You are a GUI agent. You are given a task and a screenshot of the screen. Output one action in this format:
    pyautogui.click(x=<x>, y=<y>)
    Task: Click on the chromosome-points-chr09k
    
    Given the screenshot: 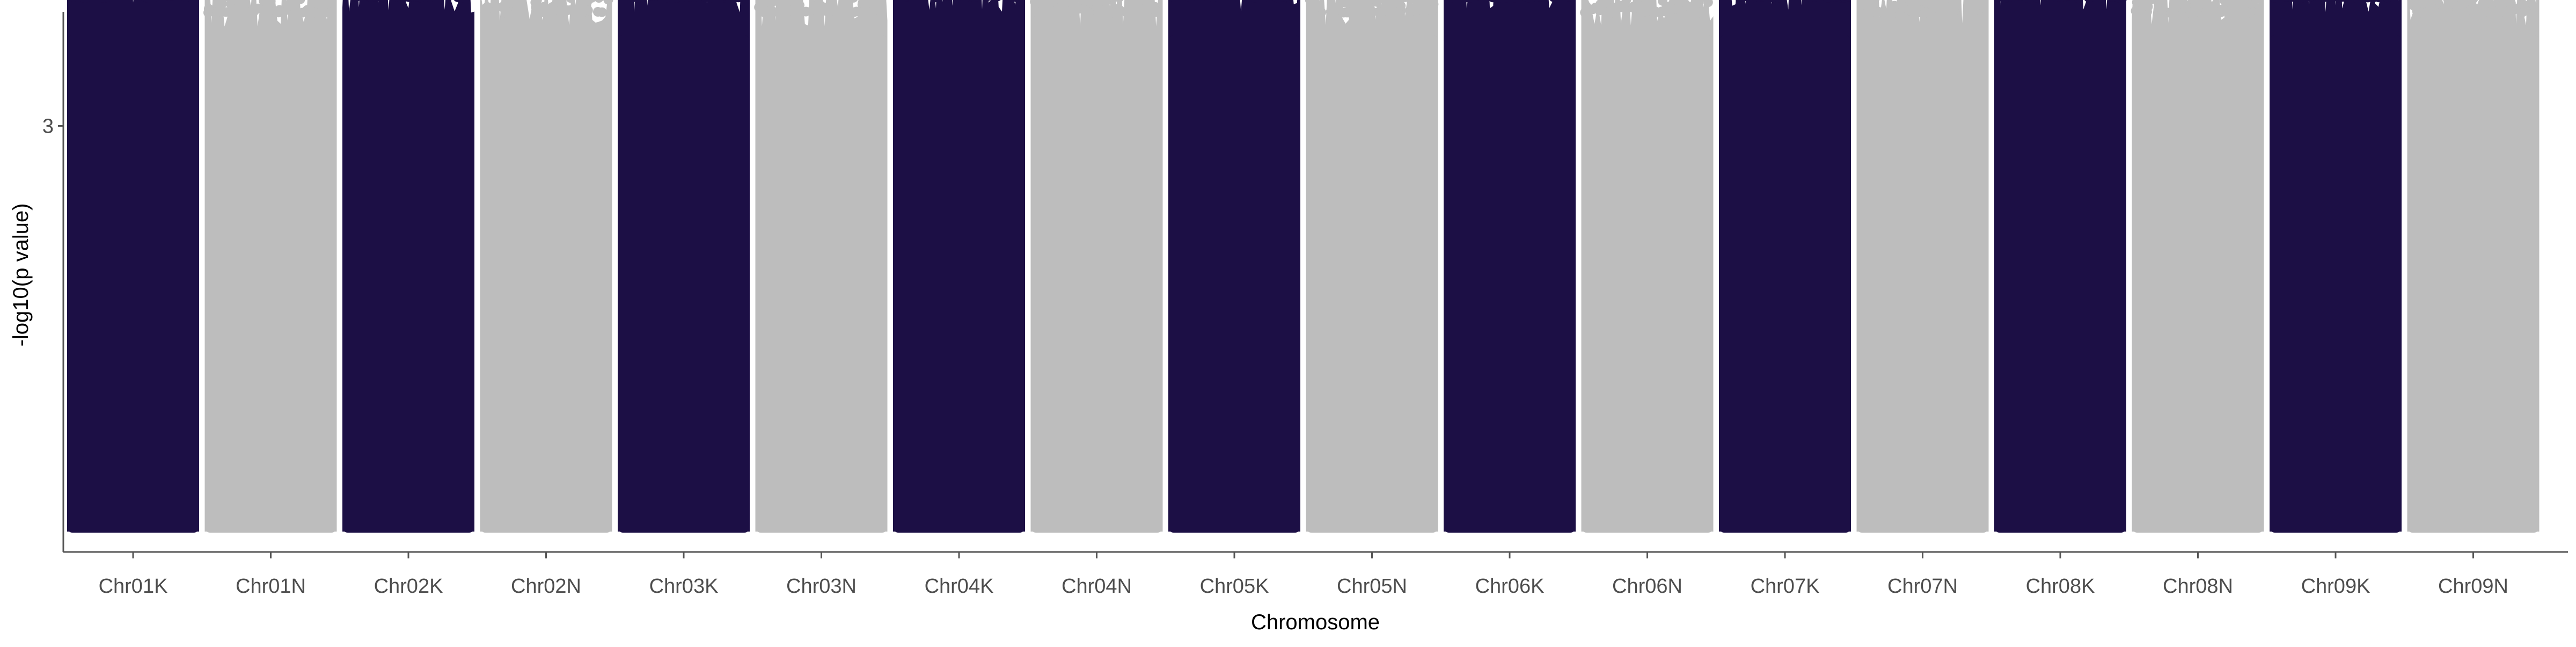 What is the action you would take?
    pyautogui.click(x=2335, y=266)
    